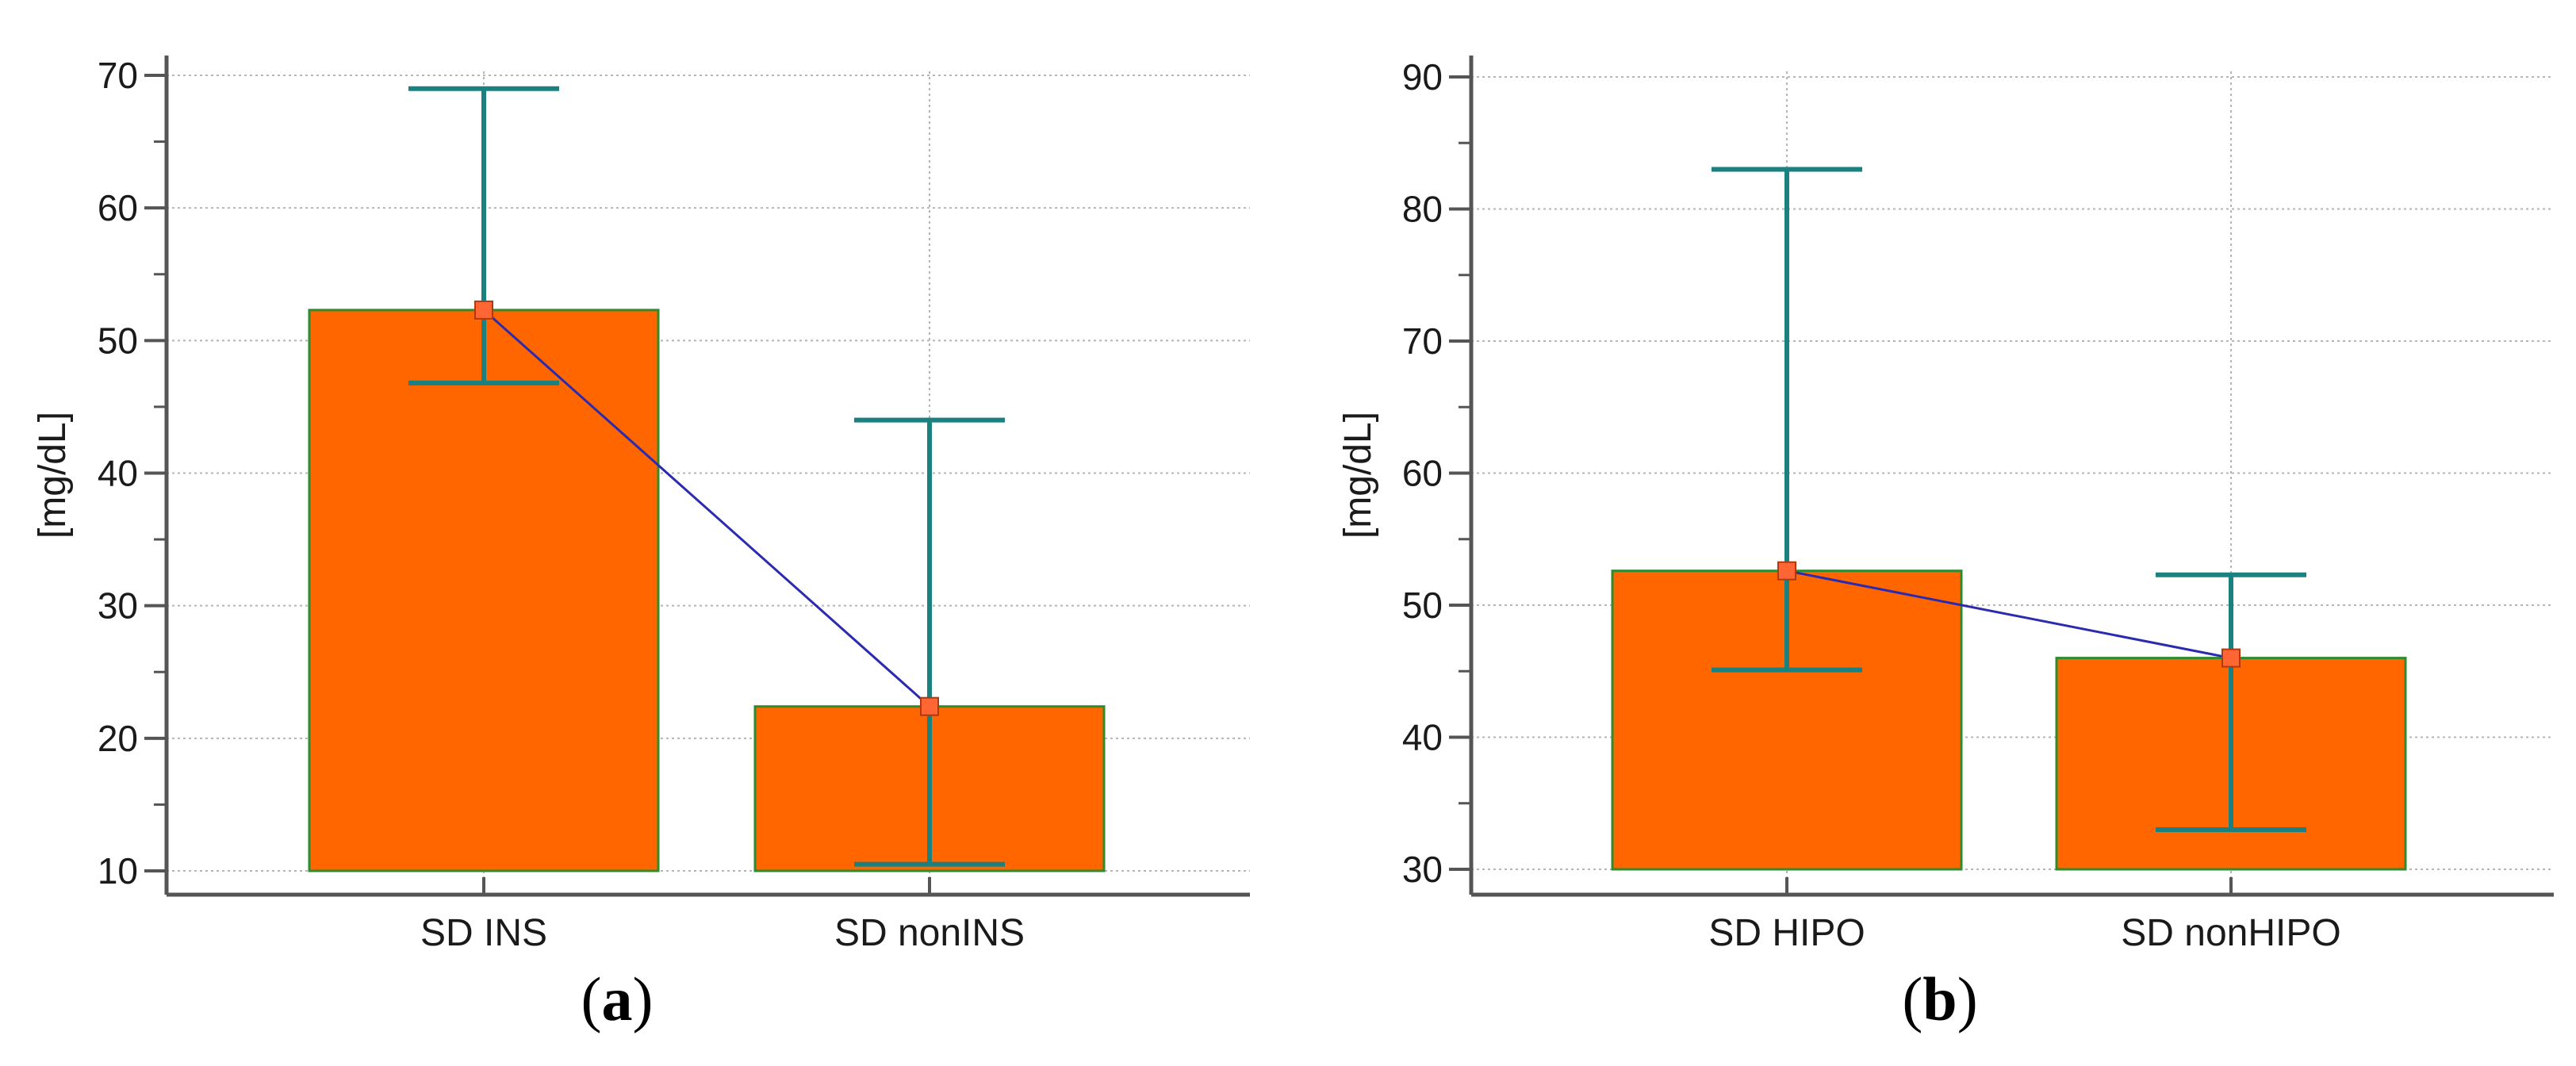 This screenshot has width=2576, height=1066. What do you see at coordinates (1423, 77) in the screenshot?
I see `y-tick-label: 90` at bounding box center [1423, 77].